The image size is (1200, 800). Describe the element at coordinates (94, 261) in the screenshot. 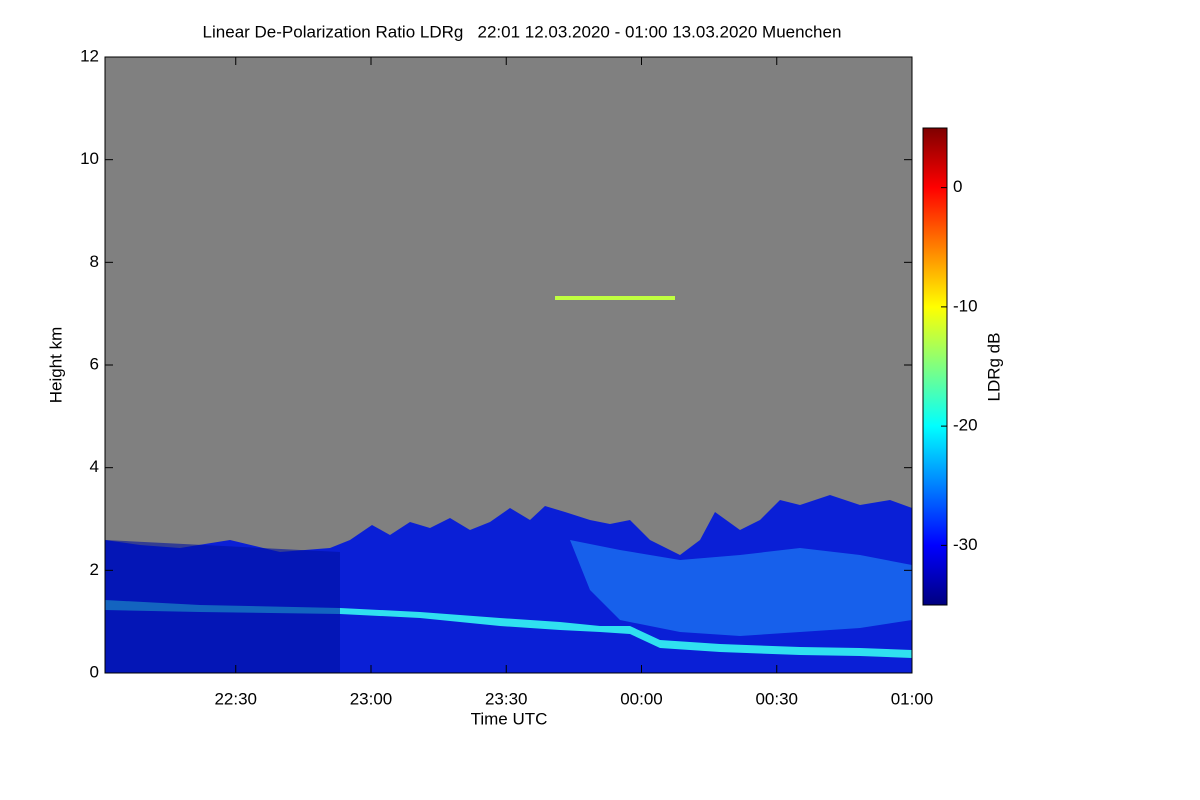

I see `y-tick-label: 8` at that location.